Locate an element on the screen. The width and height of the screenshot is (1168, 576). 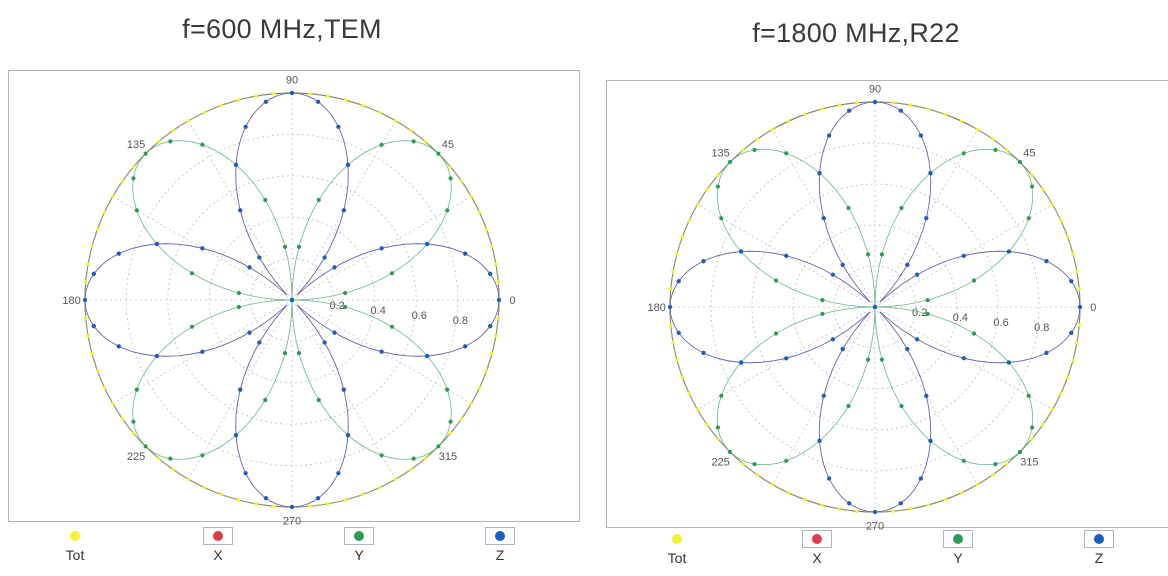
legend-item-z: Z is located at coordinates (500, 545).